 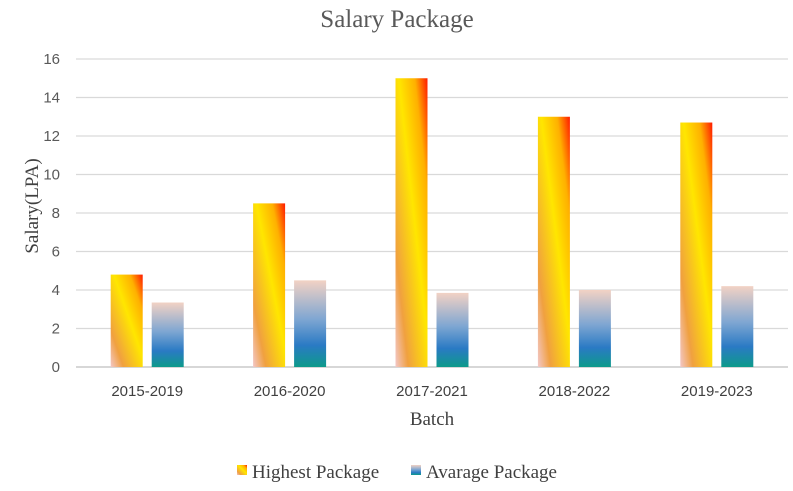 I want to click on legend: Highest Package Avarage Package, so click(x=397, y=472).